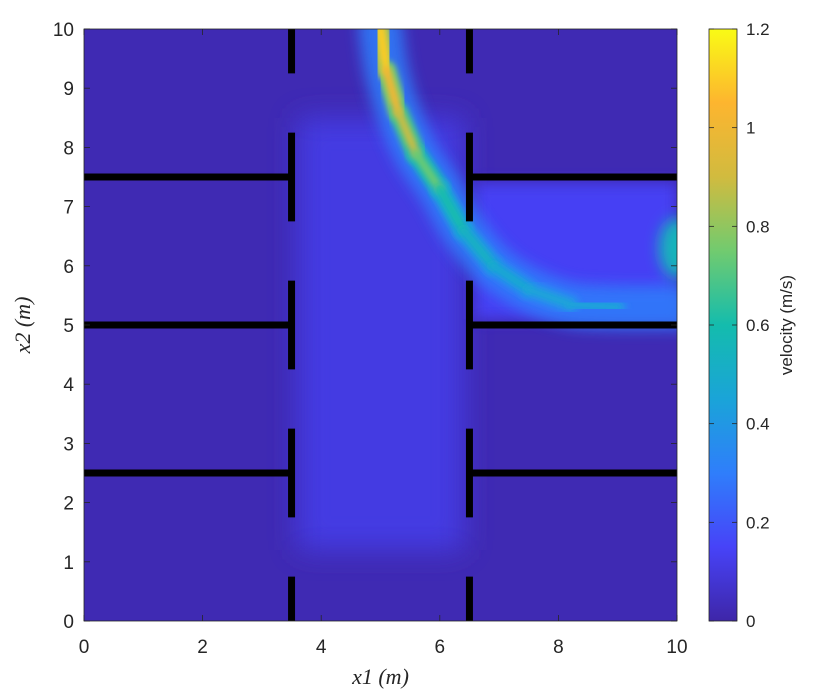 The image size is (830, 700). What do you see at coordinates (68, 385) in the screenshot?
I see `y-tick-label: 4` at bounding box center [68, 385].